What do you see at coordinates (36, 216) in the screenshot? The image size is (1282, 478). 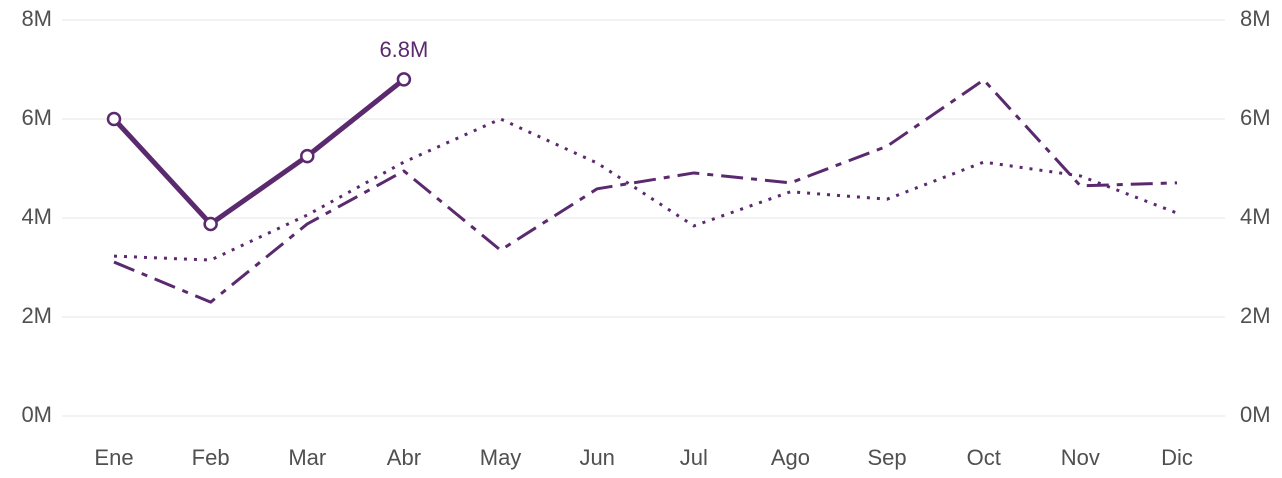 I see `y-tick-label: 4M` at bounding box center [36, 216].